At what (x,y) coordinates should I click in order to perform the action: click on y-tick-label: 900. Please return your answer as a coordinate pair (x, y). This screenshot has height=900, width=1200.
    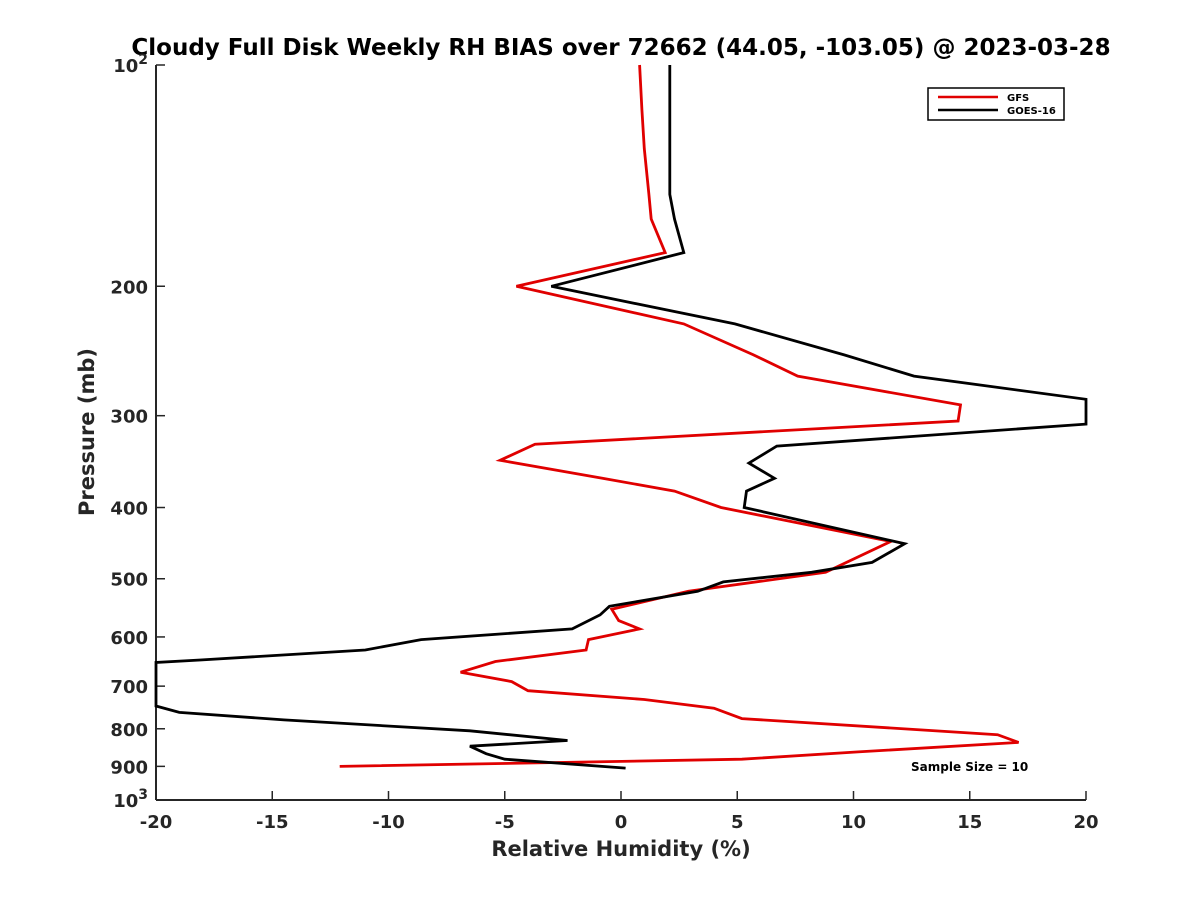
    Looking at the image, I should click on (129, 767).